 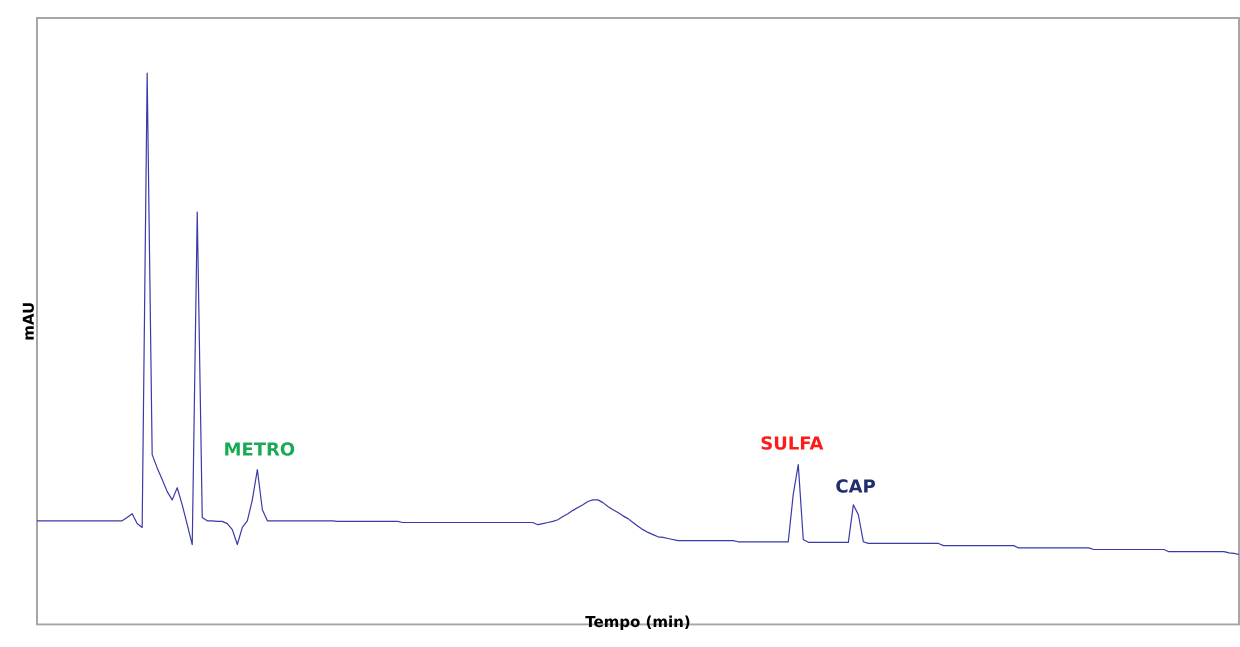 I want to click on annotation: METRO, so click(x=260, y=449).